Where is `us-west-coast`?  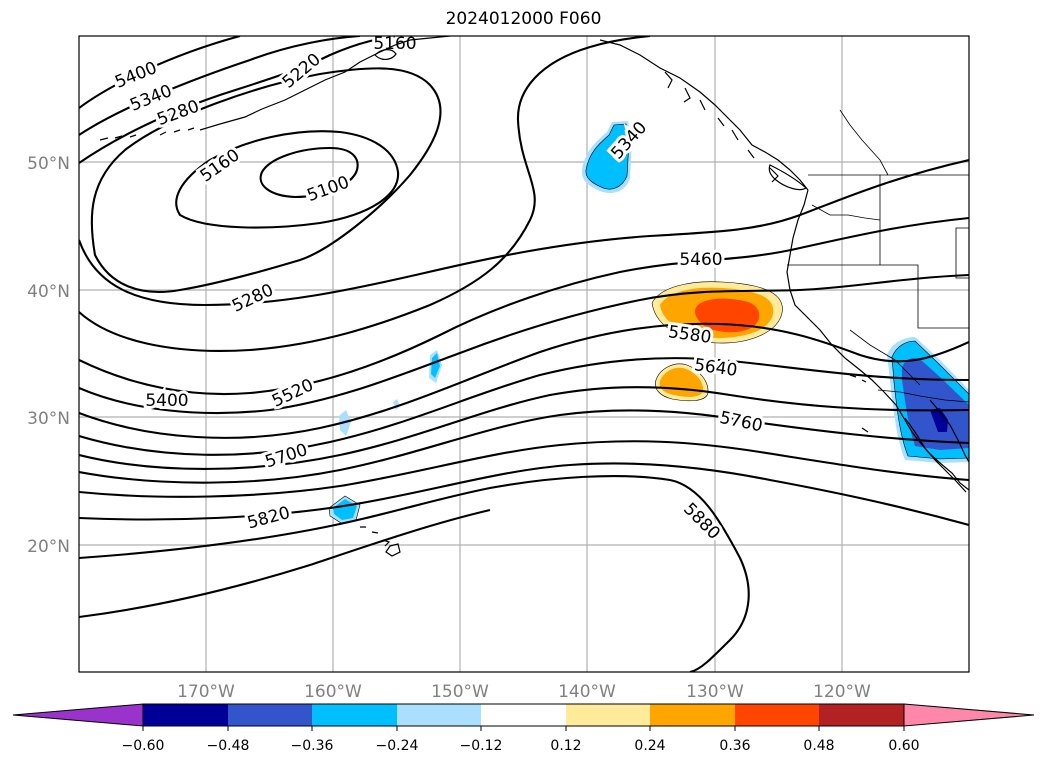
us-west-coast is located at coordinates (852, 315).